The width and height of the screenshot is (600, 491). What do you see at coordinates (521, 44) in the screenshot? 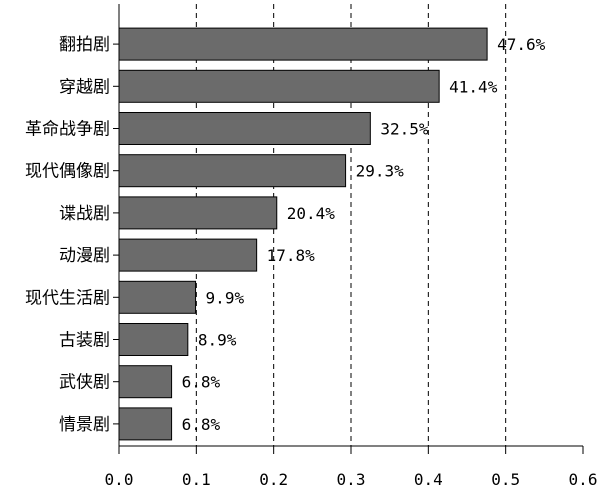
I see `value-label: 47.6%` at bounding box center [521, 44].